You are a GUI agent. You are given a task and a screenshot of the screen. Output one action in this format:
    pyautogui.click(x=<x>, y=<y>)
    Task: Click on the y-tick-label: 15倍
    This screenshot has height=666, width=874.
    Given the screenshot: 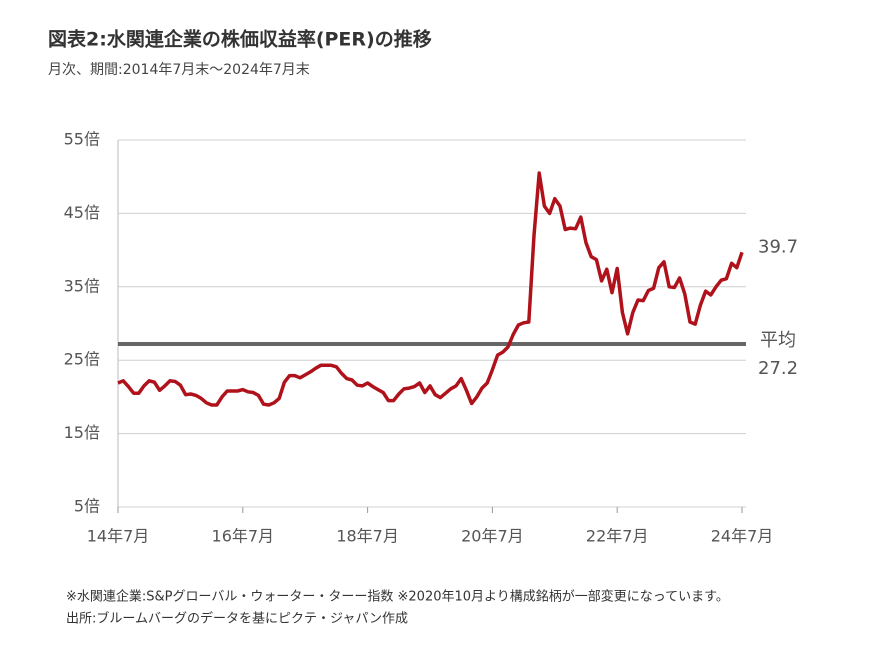 What is the action you would take?
    pyautogui.click(x=82, y=432)
    